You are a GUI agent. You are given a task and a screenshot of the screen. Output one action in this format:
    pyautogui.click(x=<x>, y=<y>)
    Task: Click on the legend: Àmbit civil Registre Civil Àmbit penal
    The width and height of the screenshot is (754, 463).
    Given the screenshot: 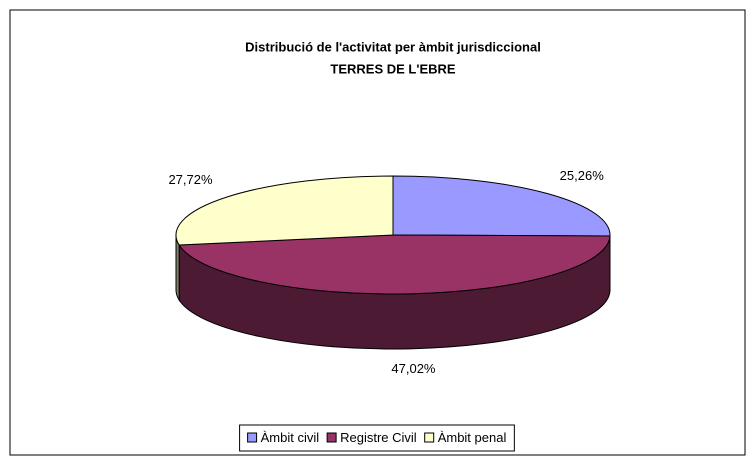 What is the action you would take?
    pyautogui.click(x=377, y=438)
    